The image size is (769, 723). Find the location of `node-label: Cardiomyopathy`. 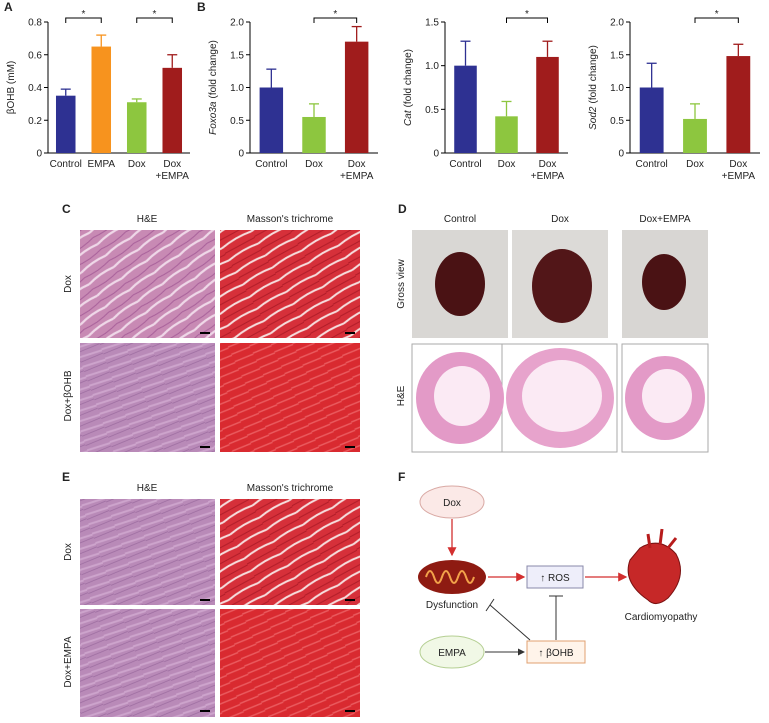

node-label: Cardiomyopathy is located at coordinates (661, 617).